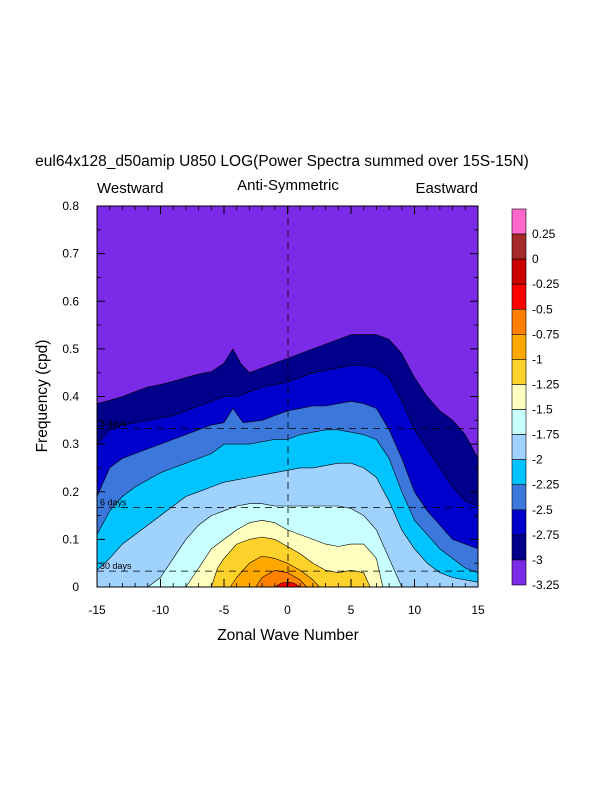 This screenshot has height=792, width=612. What do you see at coordinates (537, 460) in the screenshot?
I see `colorbar-label-9: -2` at bounding box center [537, 460].